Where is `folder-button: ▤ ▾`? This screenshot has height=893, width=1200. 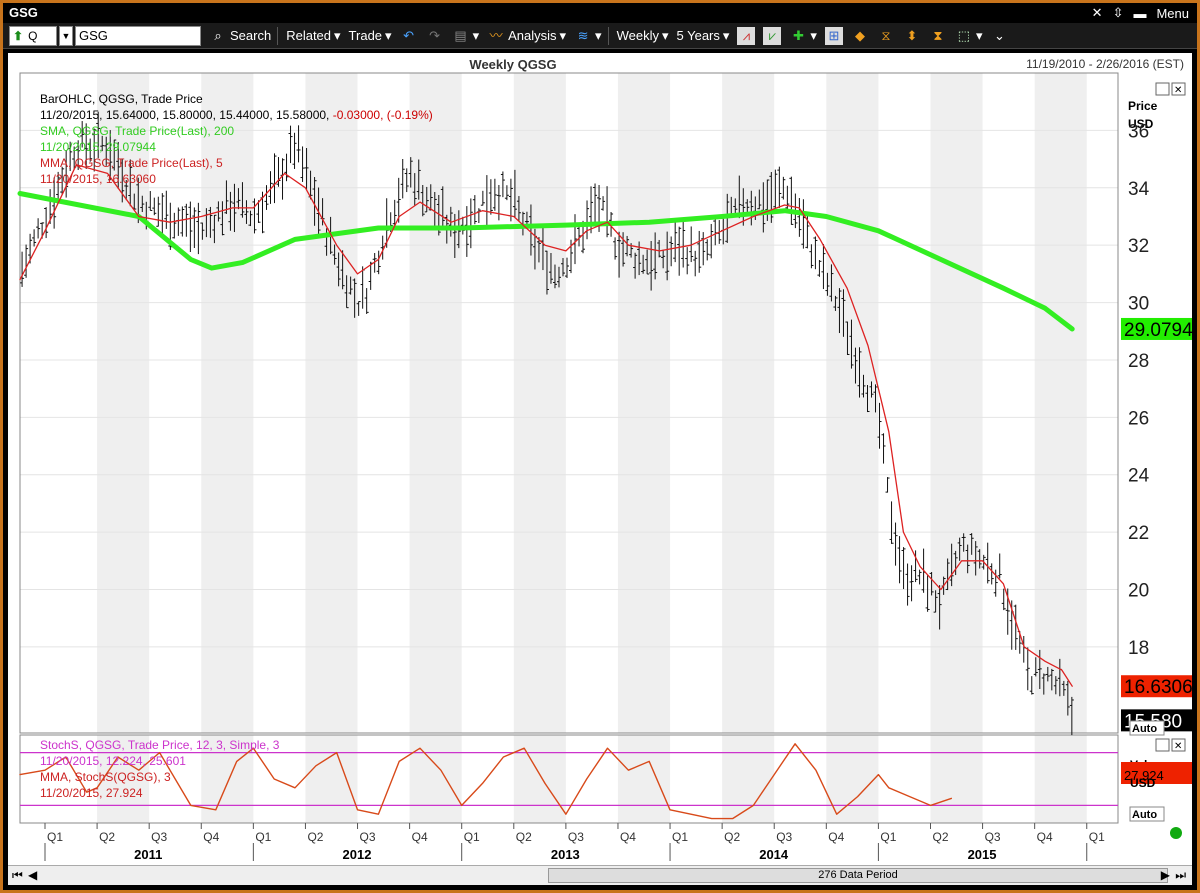
folder-button: ▤ ▾ is located at coordinates (465, 36).